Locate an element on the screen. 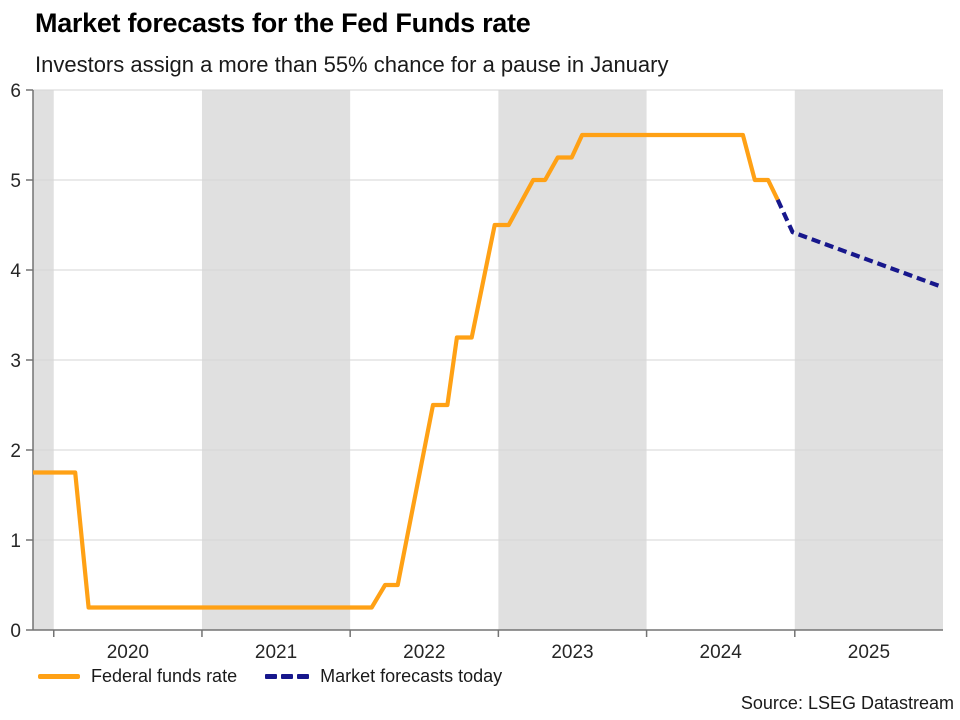 This screenshot has width=960, height=720. legend-item-market-forecasts: Market forecasts today is located at coordinates (383, 676).